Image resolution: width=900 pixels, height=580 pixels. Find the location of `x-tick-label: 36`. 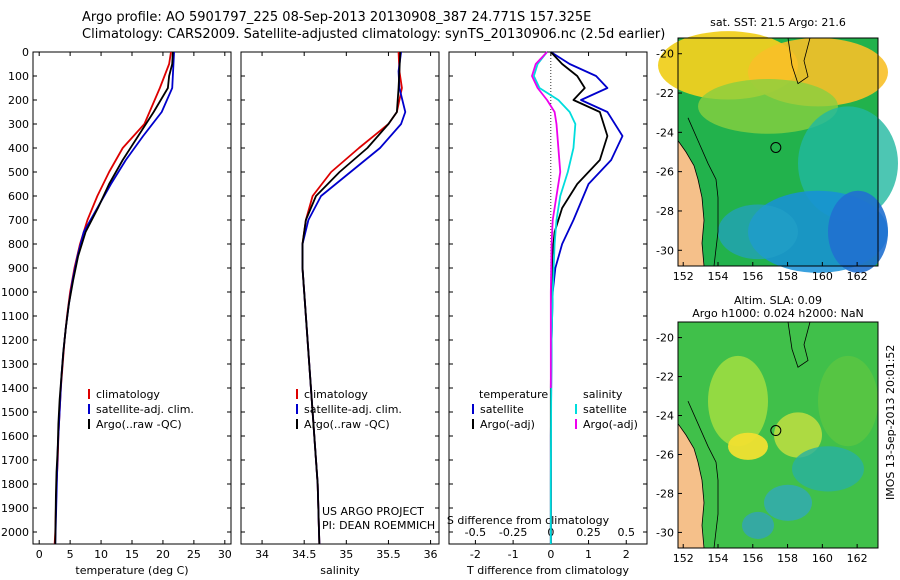

x-tick-label: 36 is located at coordinates (431, 554).